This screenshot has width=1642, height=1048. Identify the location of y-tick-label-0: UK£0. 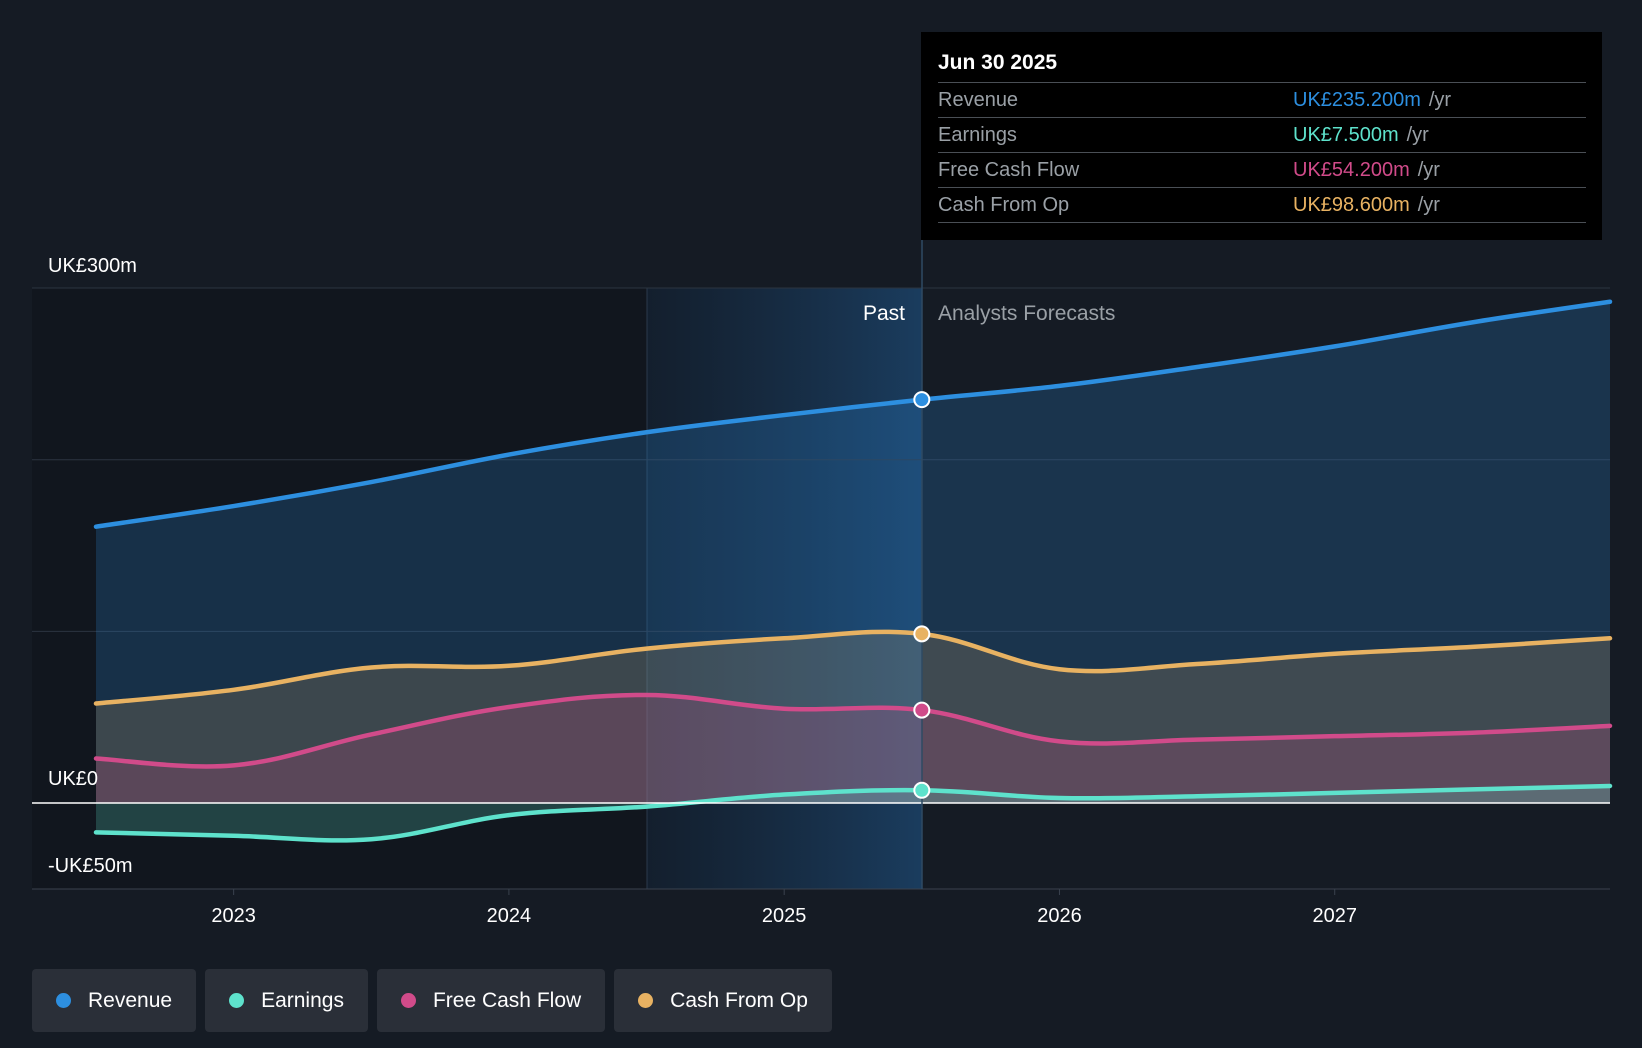
(73, 779).